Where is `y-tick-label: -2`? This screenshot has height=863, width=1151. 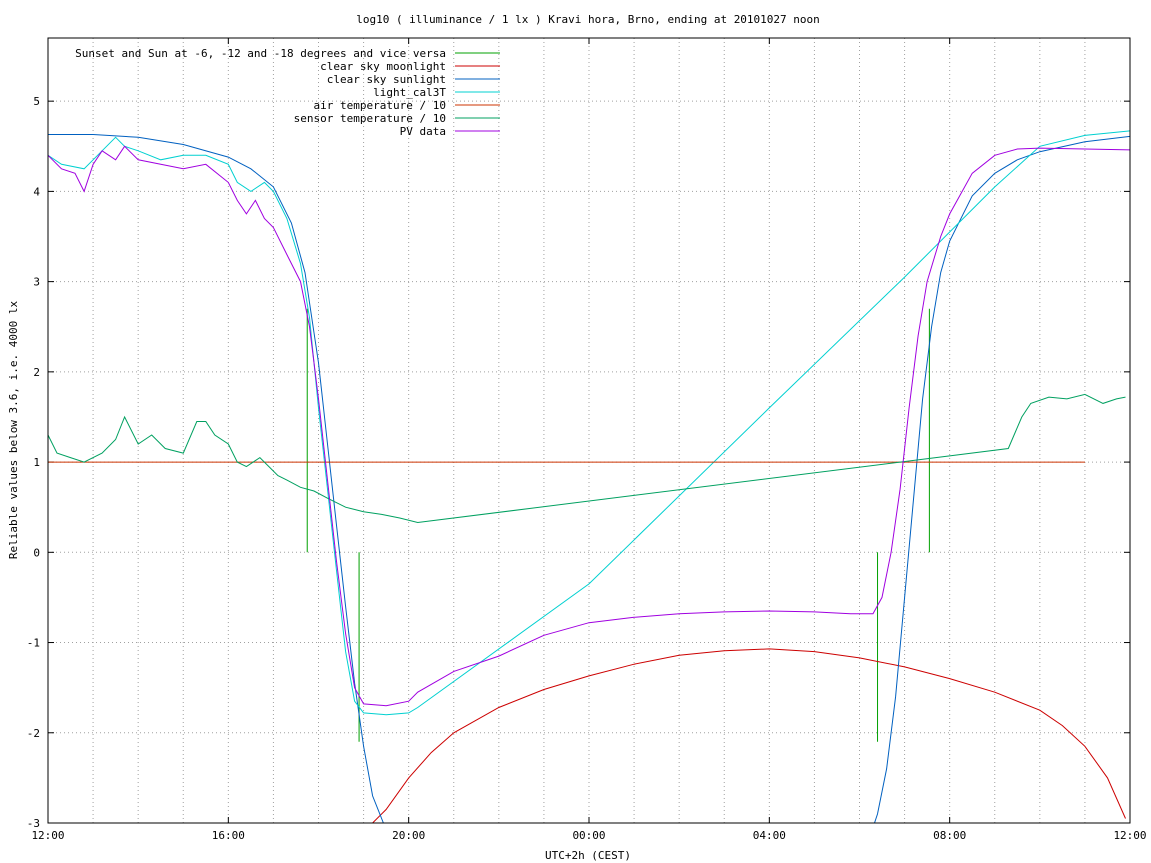
y-tick-label: -2 is located at coordinates (33, 733).